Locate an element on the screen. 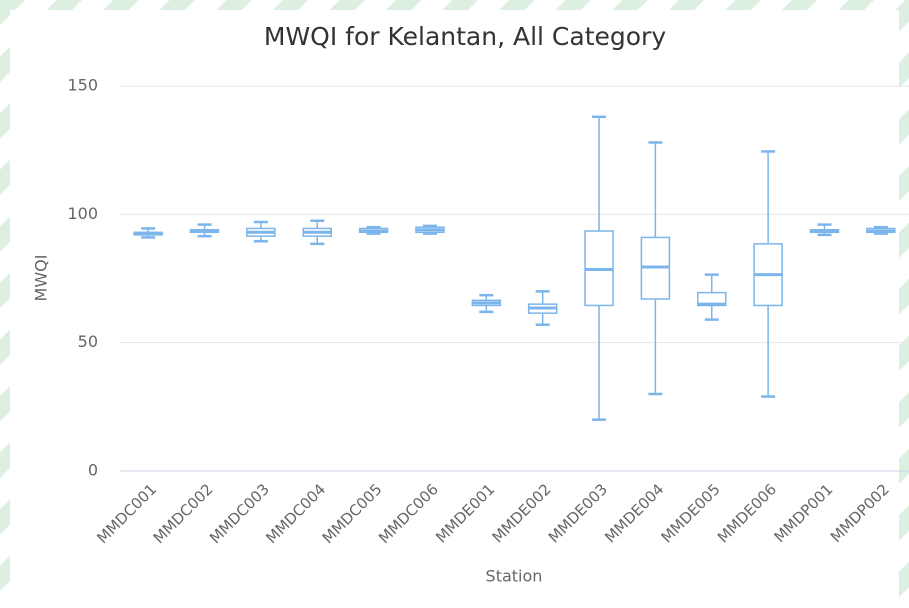 This screenshot has height=608, width=909. chart-title: MWQI for Kelantan, All Category is located at coordinates (465, 36).